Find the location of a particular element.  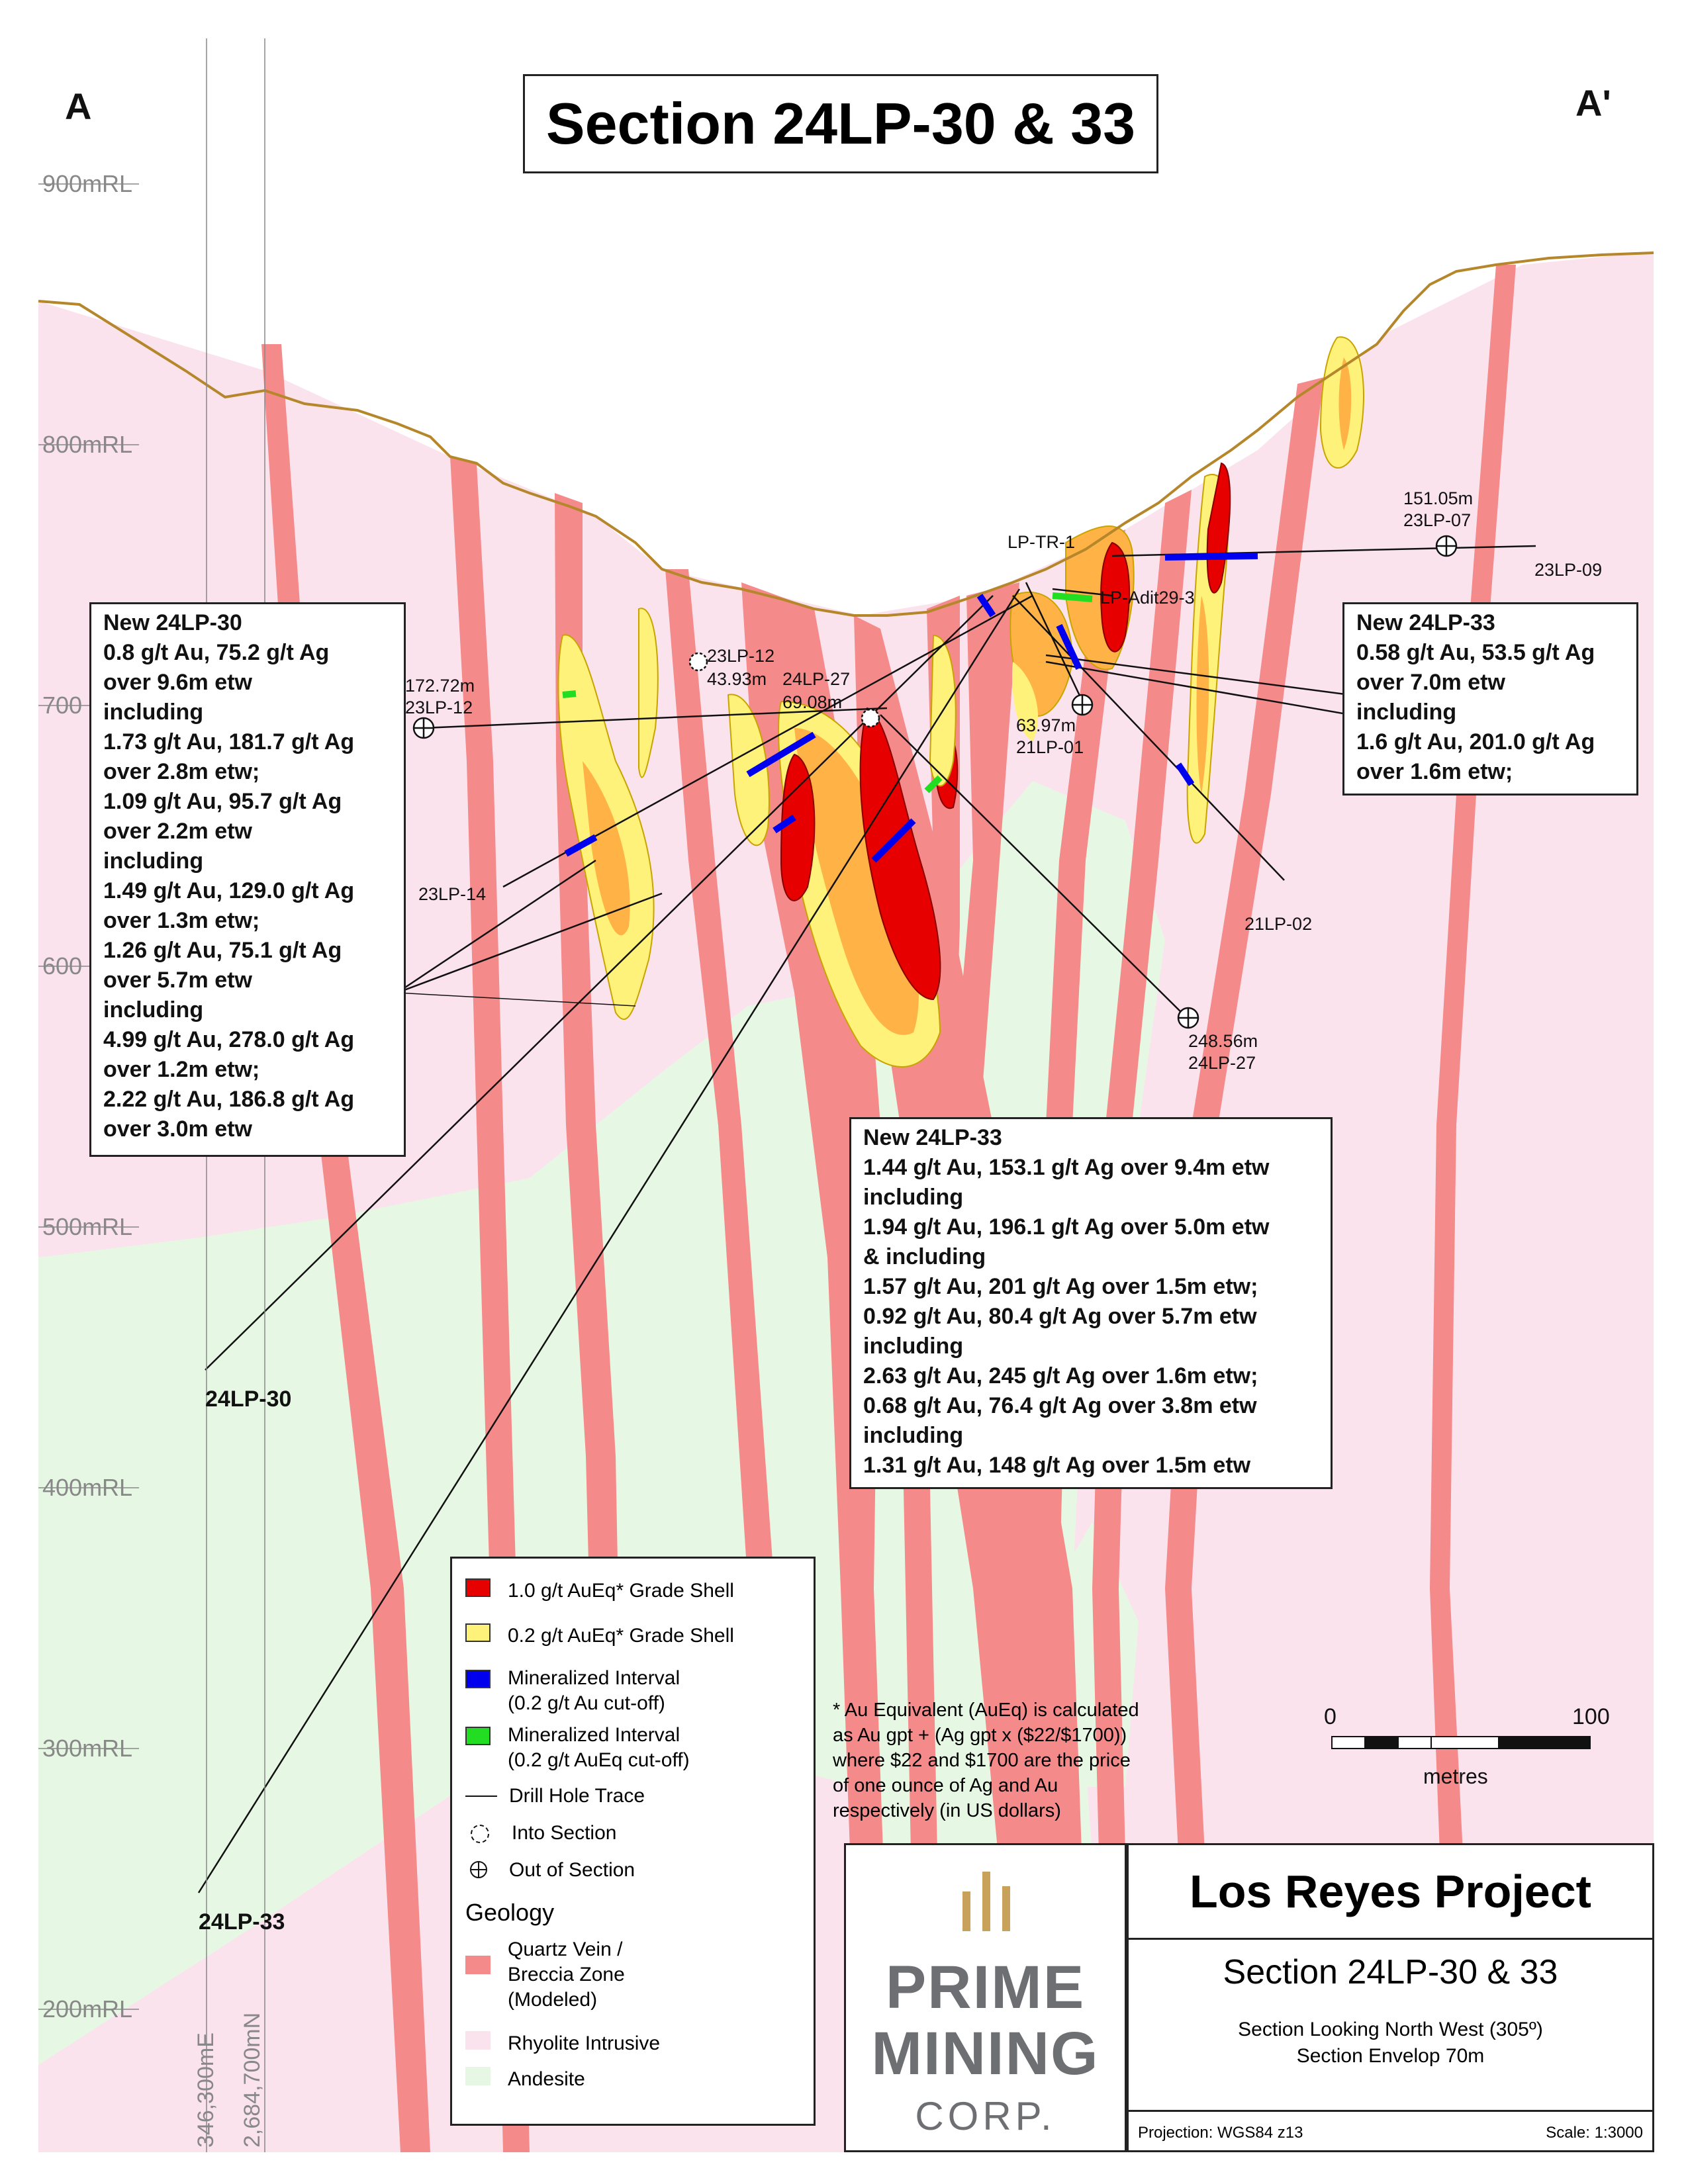

elev-300: 300mRL is located at coordinates (87, 1749).